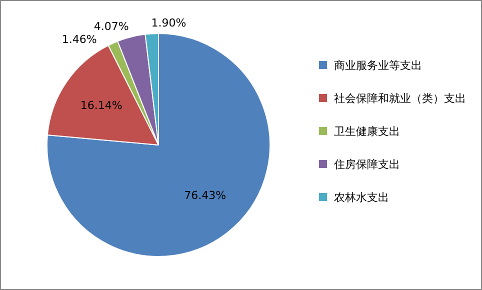 This screenshot has height=290, width=482. I want to click on data-label: 4.07%, so click(111, 27).